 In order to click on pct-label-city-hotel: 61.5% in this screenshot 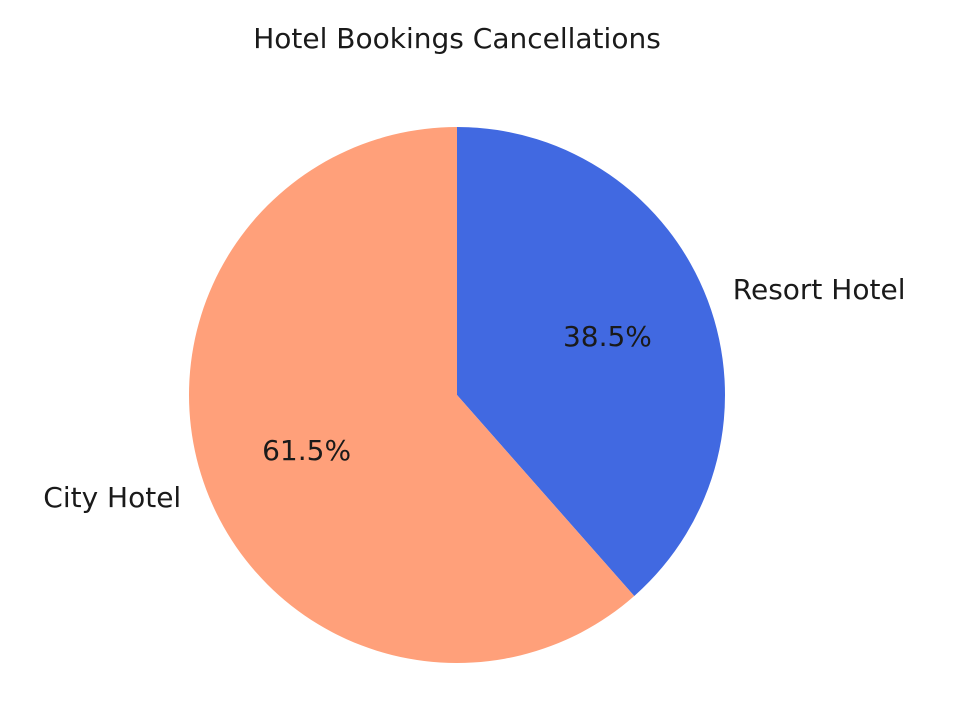, I will do `click(306, 450)`.